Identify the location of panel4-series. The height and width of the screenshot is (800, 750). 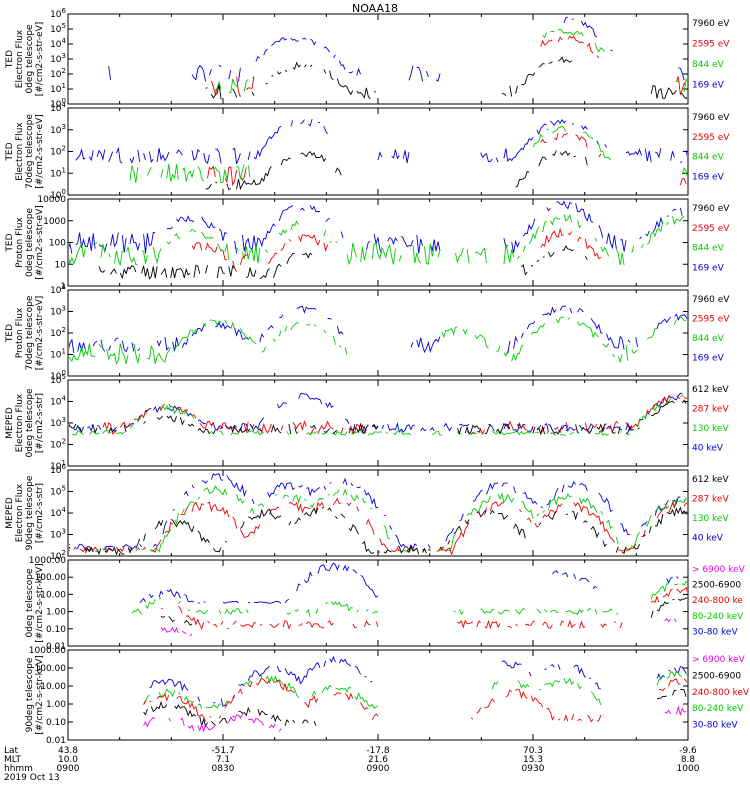
(378, 335).